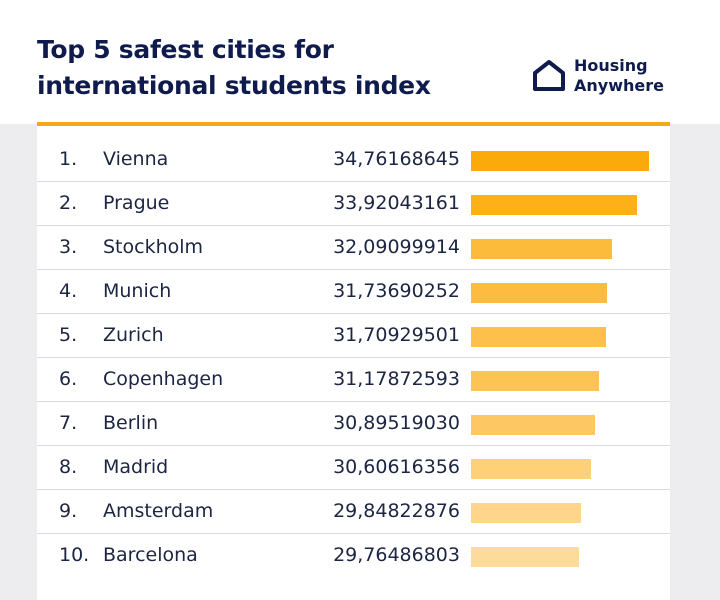 This screenshot has width=720, height=600. I want to click on value-label: 33,92043161, so click(396, 203).